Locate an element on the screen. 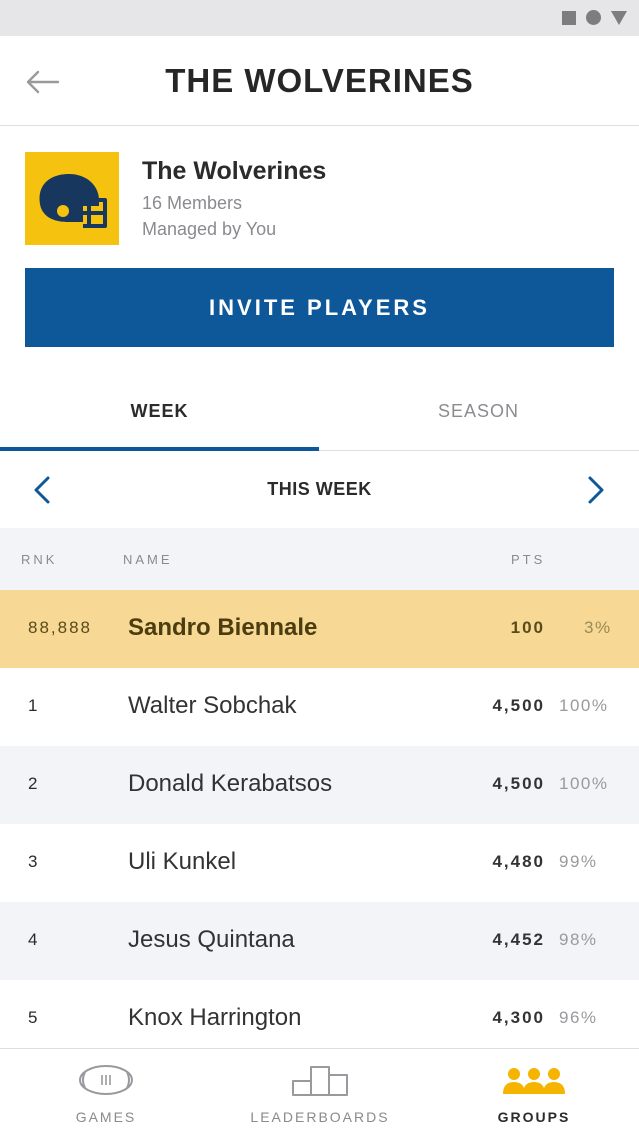 This screenshot has height=1136, width=639. nav-games: GAMES is located at coordinates (106, 1092).